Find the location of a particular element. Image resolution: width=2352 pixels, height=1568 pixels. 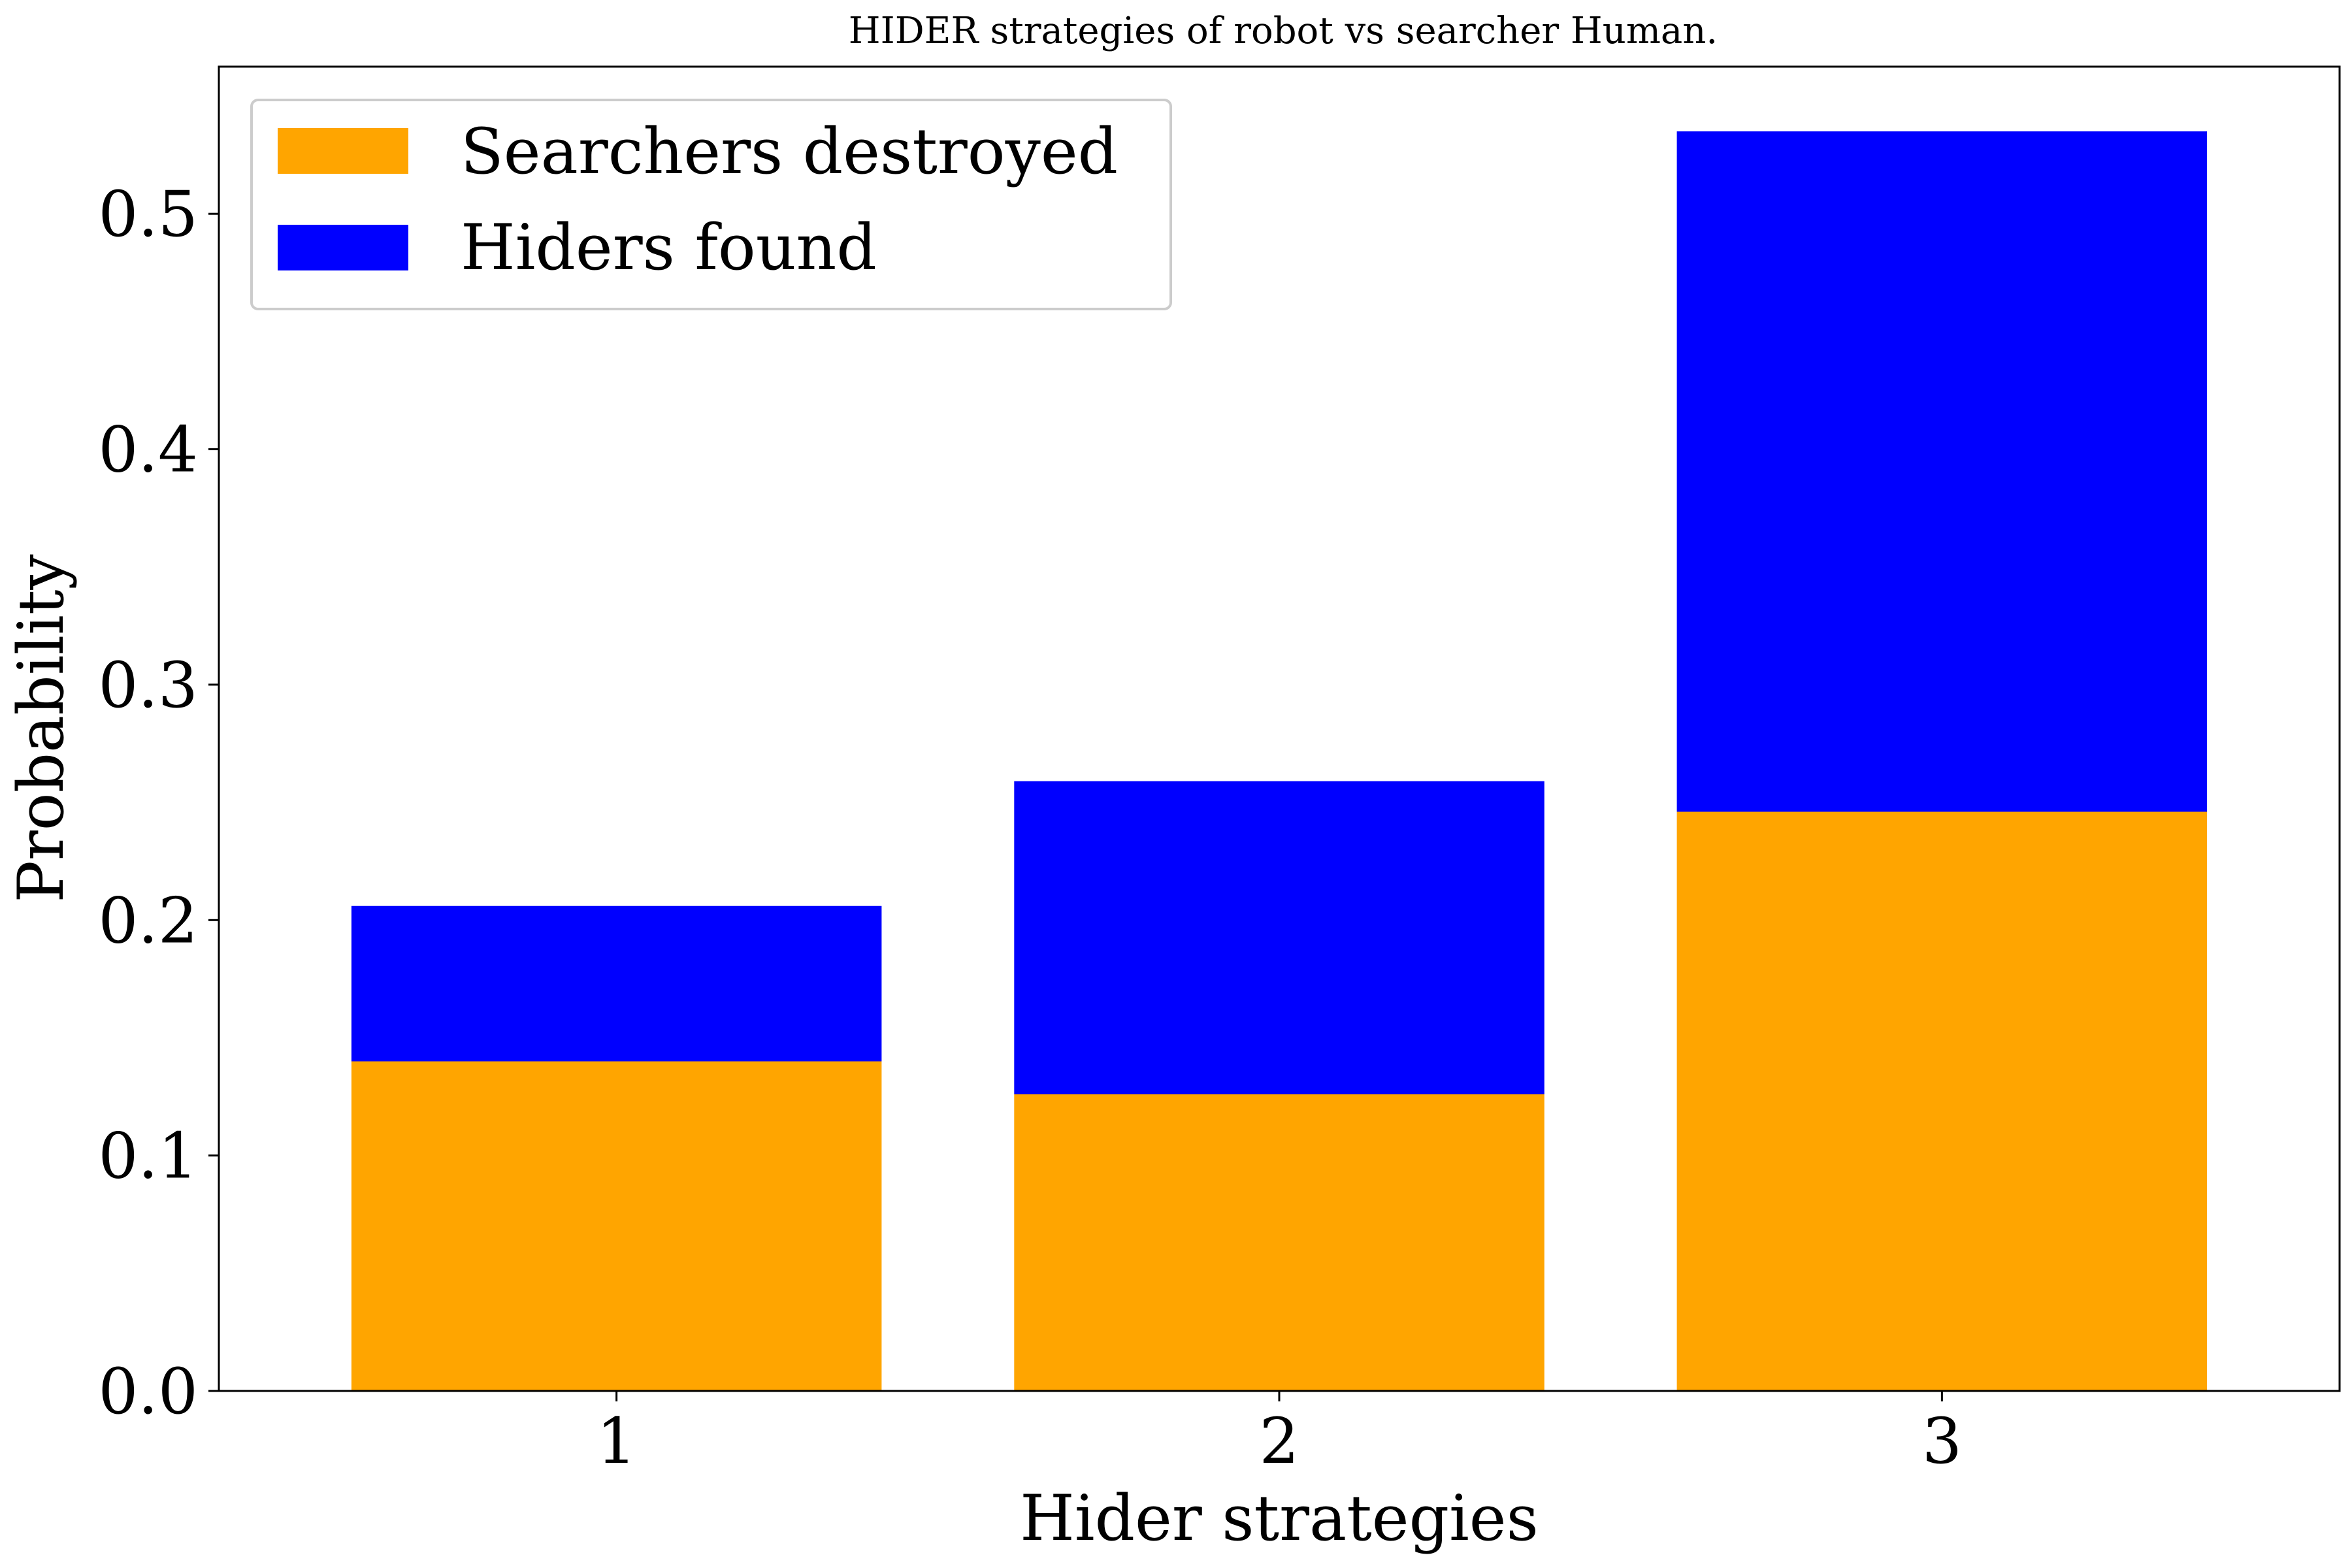

legend-frame is located at coordinates (711, 204).